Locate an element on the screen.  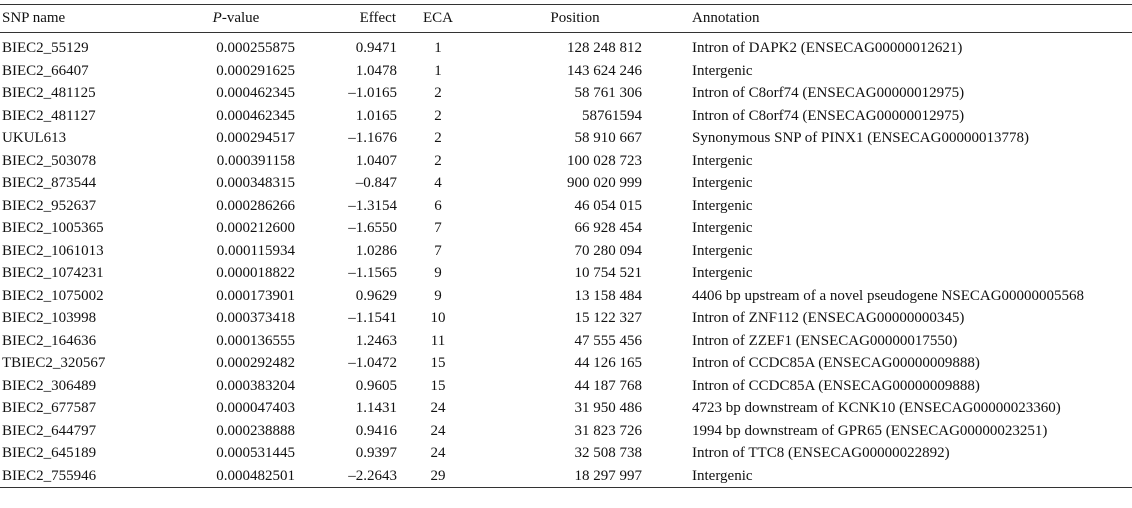
cell-p-value: 0.000292482 is located at coordinates (255, 363).